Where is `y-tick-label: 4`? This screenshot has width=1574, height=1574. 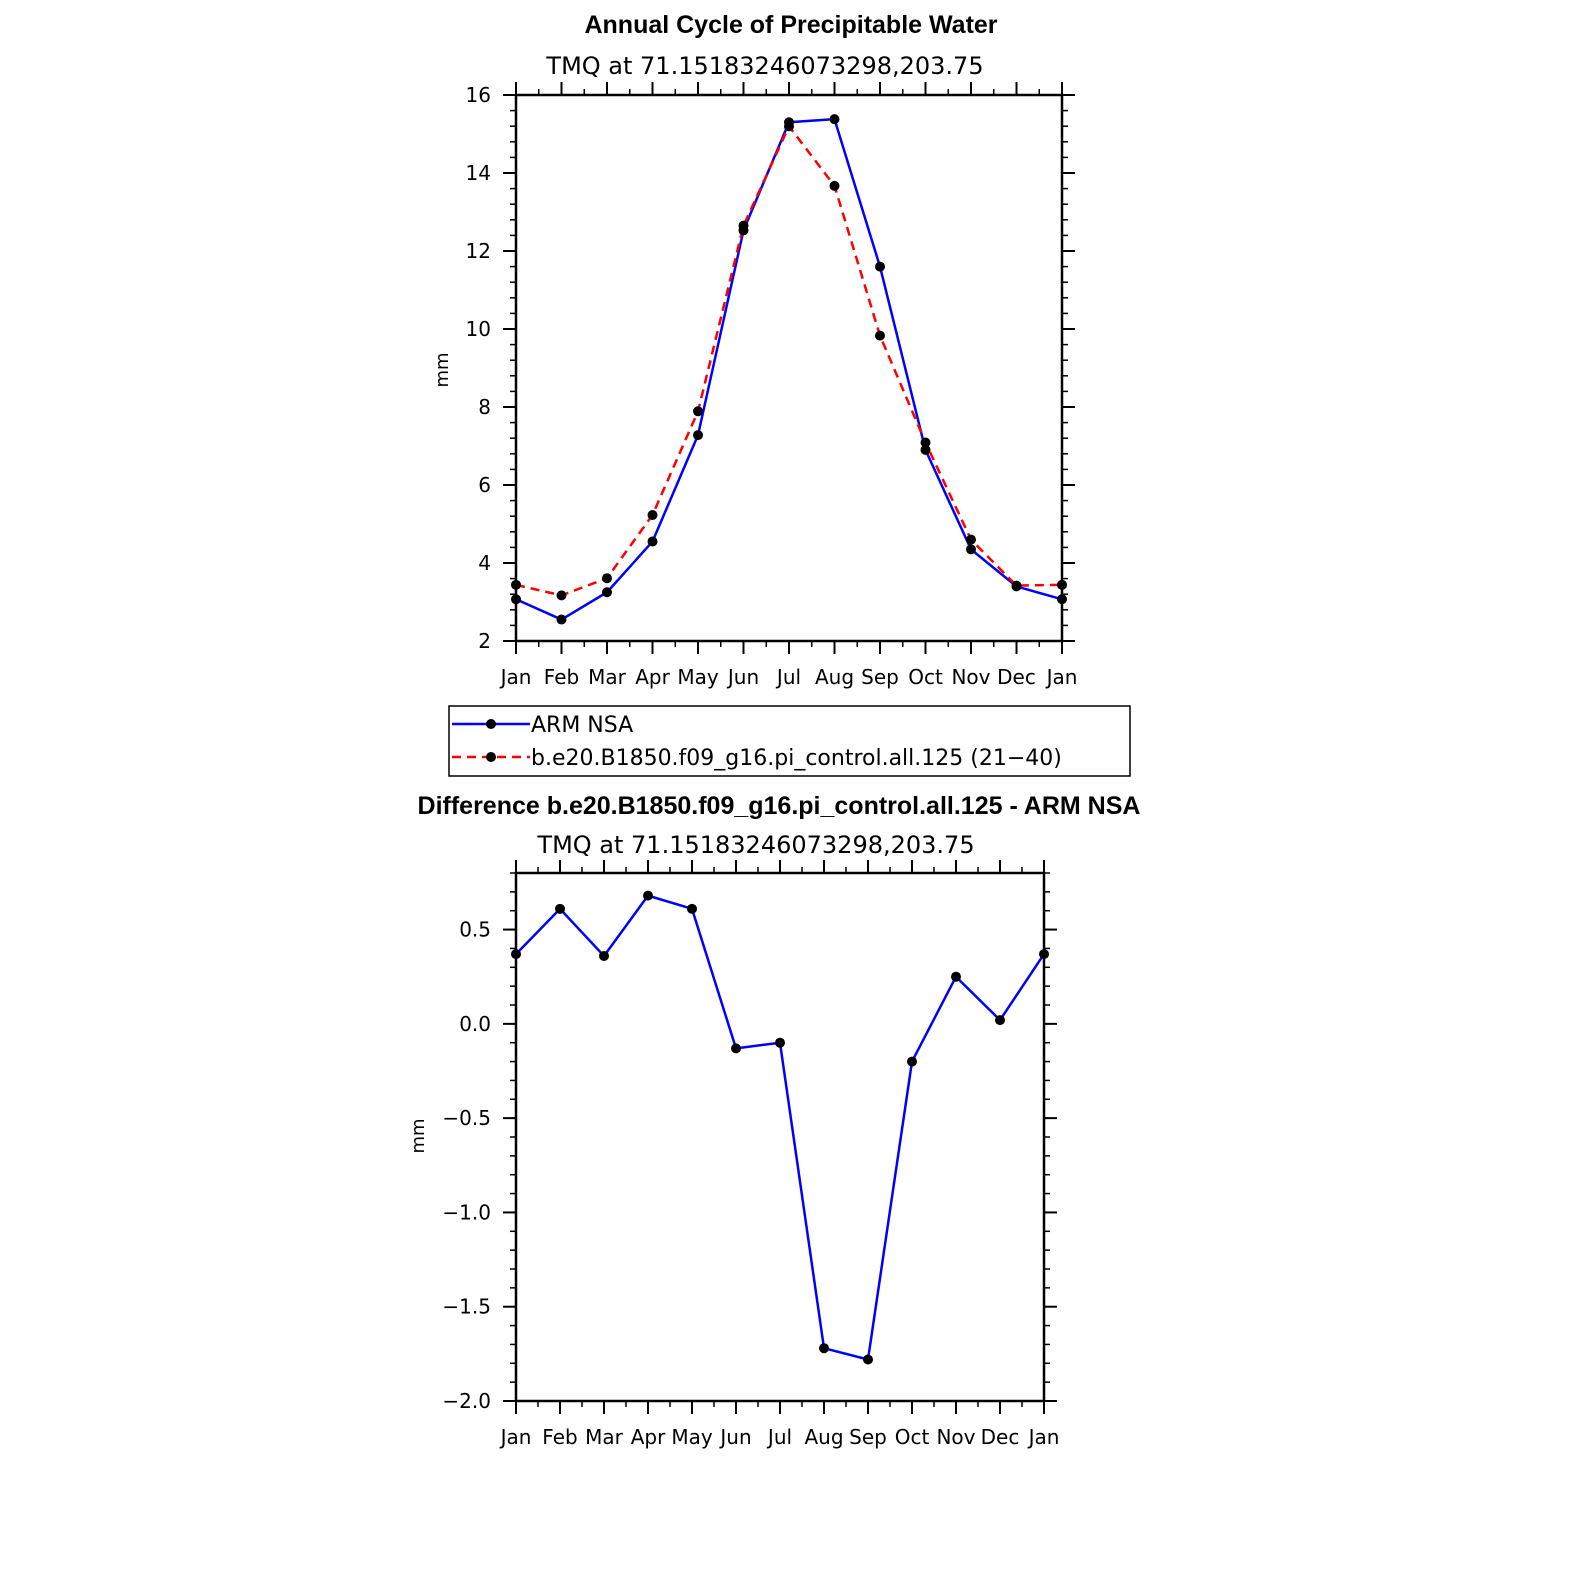 y-tick-label: 4 is located at coordinates (484, 563).